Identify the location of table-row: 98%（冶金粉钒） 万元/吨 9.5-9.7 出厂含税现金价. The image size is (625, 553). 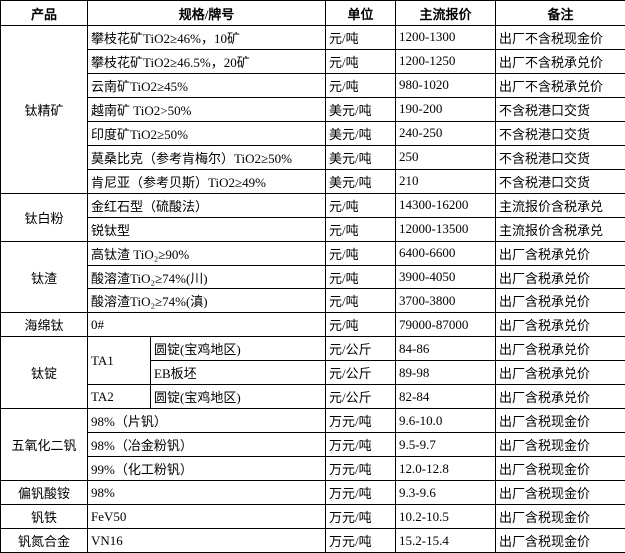
(313, 445).